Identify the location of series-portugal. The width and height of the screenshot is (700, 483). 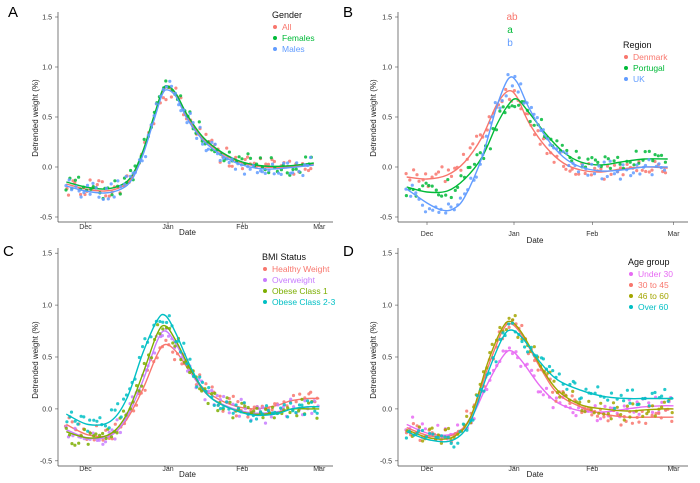
(536, 149).